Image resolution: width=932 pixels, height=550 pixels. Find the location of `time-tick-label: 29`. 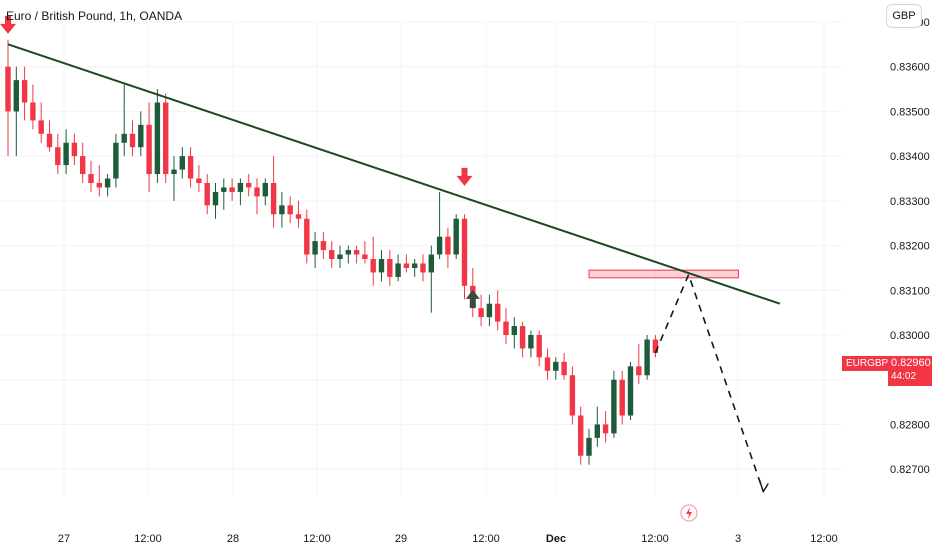

time-tick-label: 29 is located at coordinates (401, 539).